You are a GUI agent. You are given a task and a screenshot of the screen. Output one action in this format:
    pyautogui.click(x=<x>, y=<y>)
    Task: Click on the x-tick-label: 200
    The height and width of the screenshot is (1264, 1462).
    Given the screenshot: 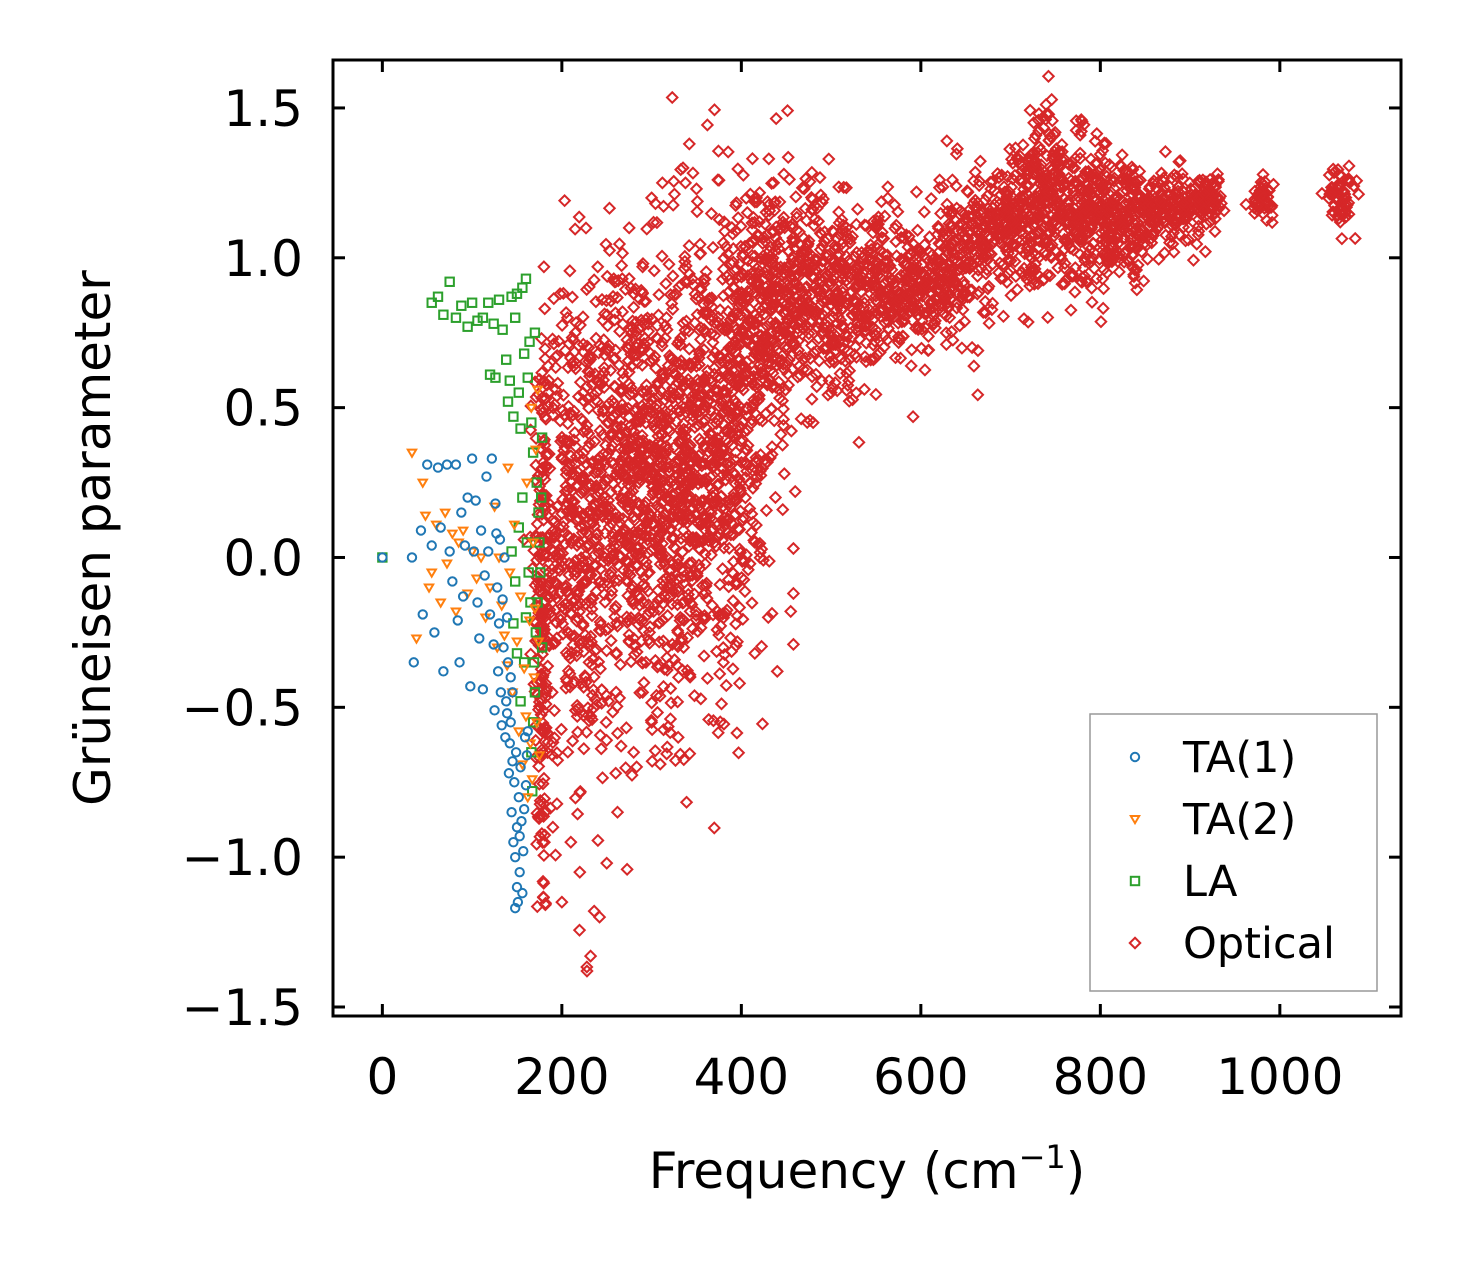 What is the action you would take?
    pyautogui.click(x=561, y=1077)
    